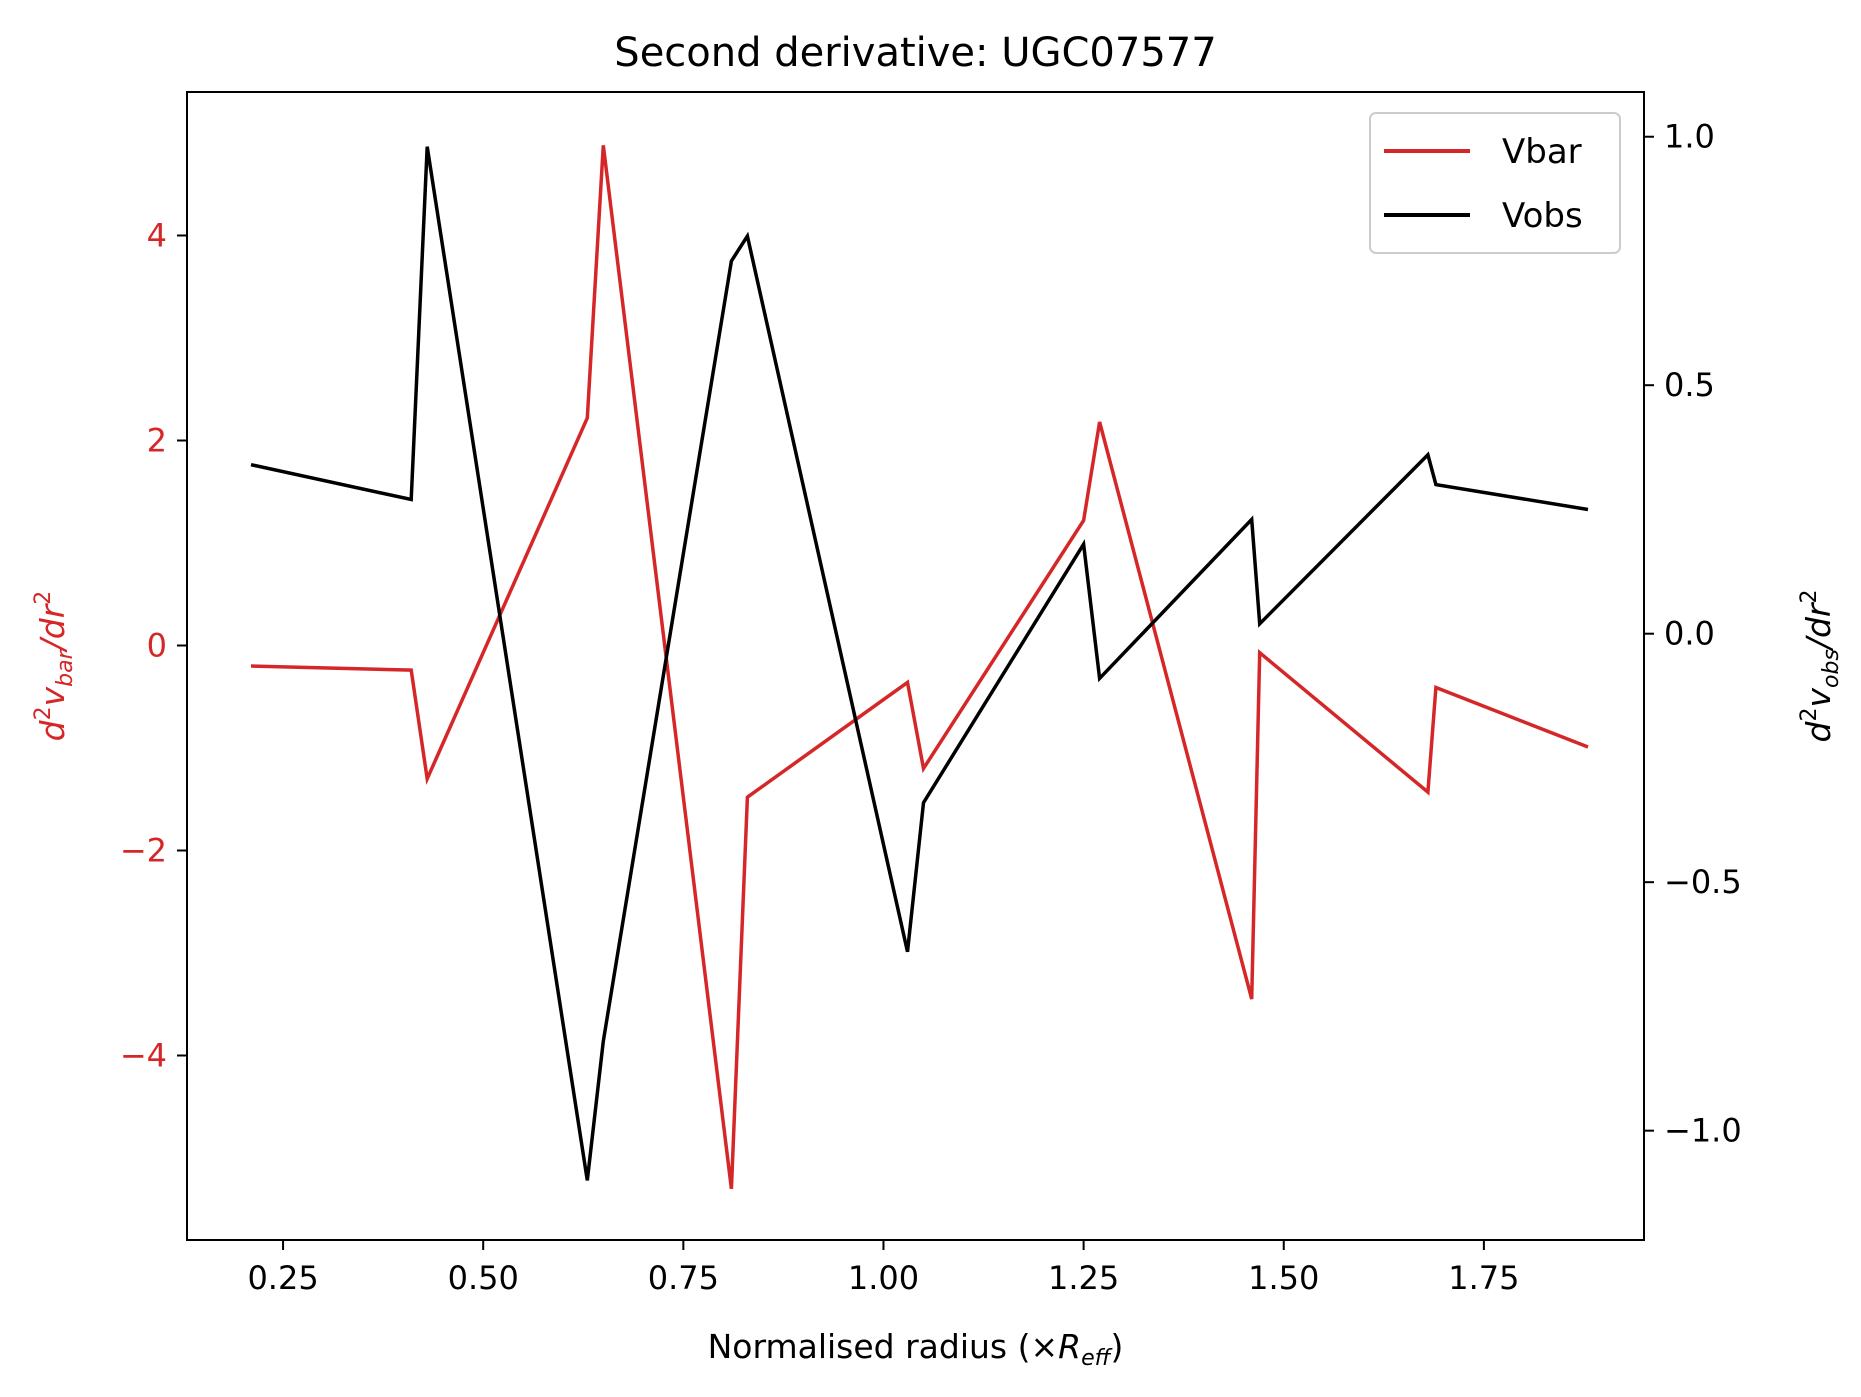 The height and width of the screenshot is (1397, 1861). I want to click on x-tick-label: 0.50, so click(483, 1278).